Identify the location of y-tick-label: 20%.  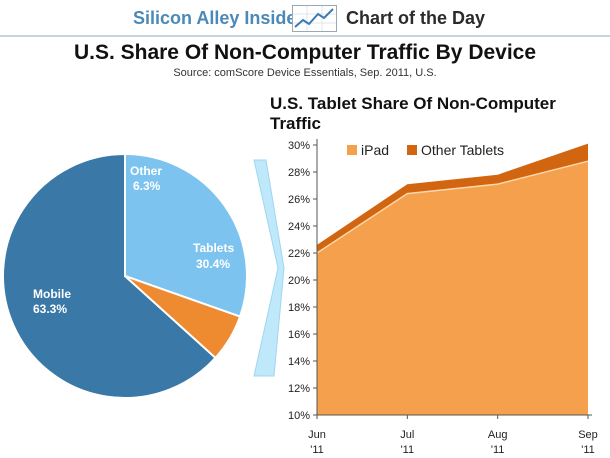
(299, 281).